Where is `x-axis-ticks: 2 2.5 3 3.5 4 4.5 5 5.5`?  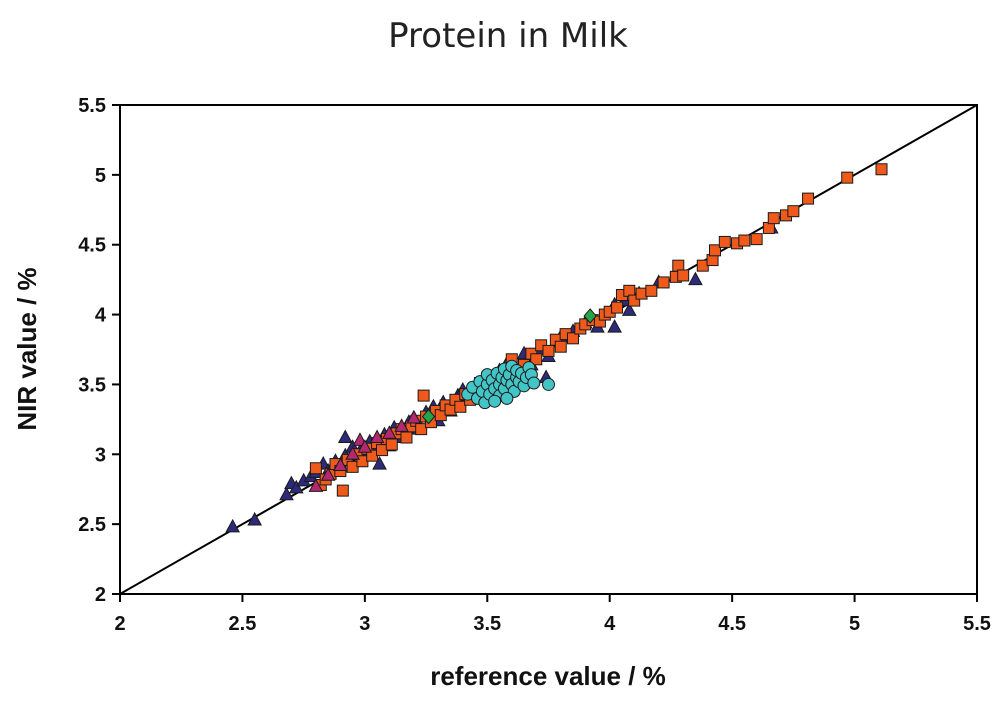
x-axis-ticks: 2 2.5 3 3.5 4 4.5 5 5.5 is located at coordinates (552, 614).